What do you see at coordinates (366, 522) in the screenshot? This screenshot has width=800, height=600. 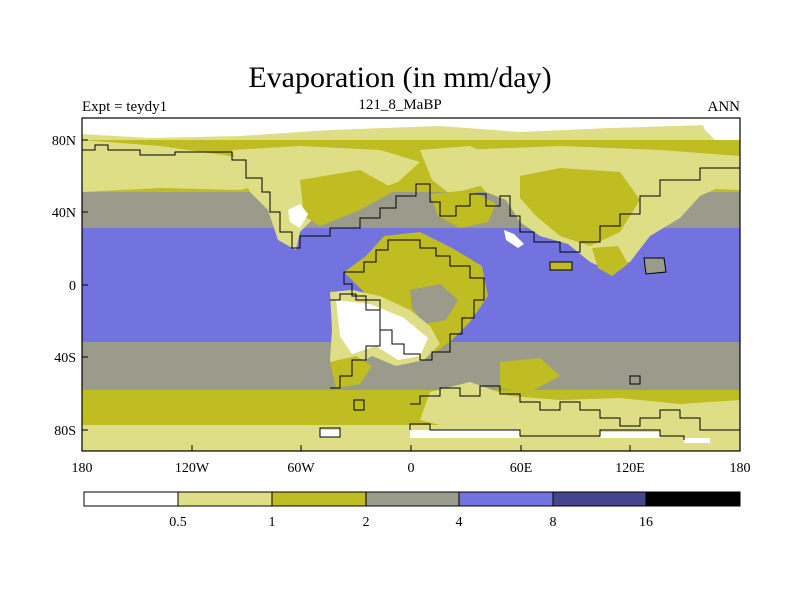 I see `legend-label: 2` at bounding box center [366, 522].